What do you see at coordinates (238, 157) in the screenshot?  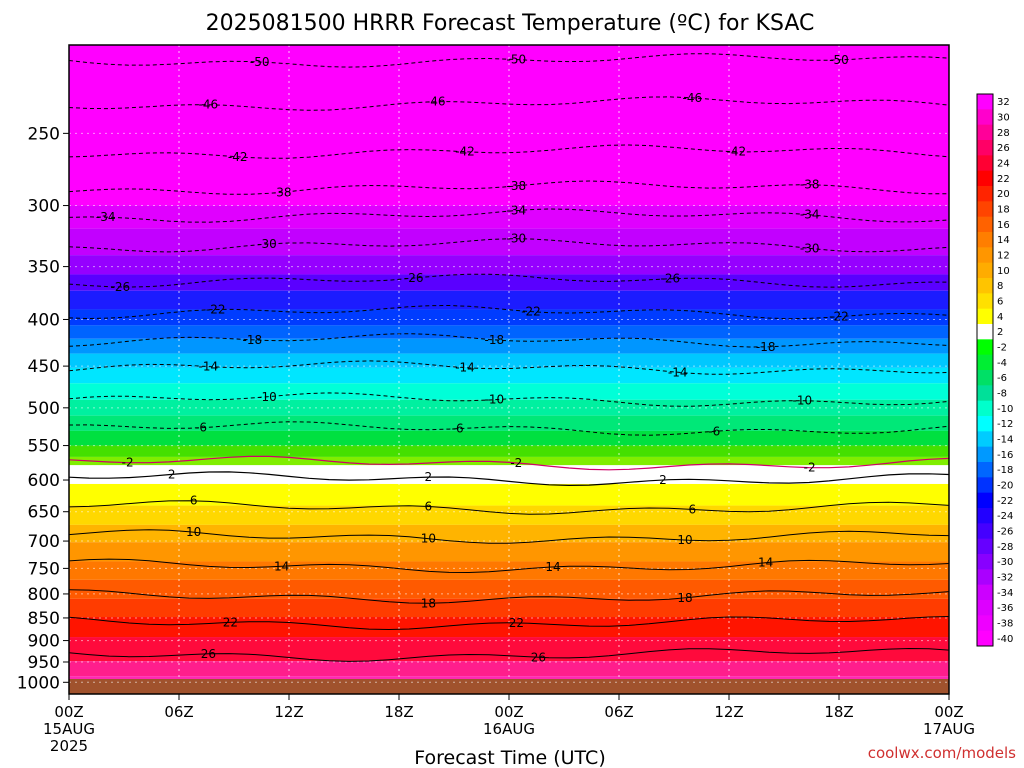 I see `contour-label: -42` at bounding box center [238, 157].